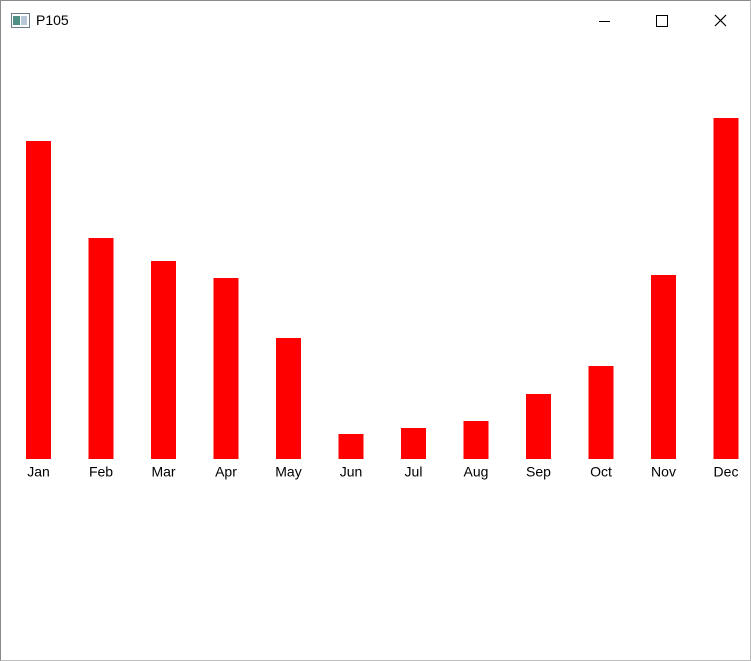  What do you see at coordinates (720, 21) in the screenshot?
I see `close-button` at bounding box center [720, 21].